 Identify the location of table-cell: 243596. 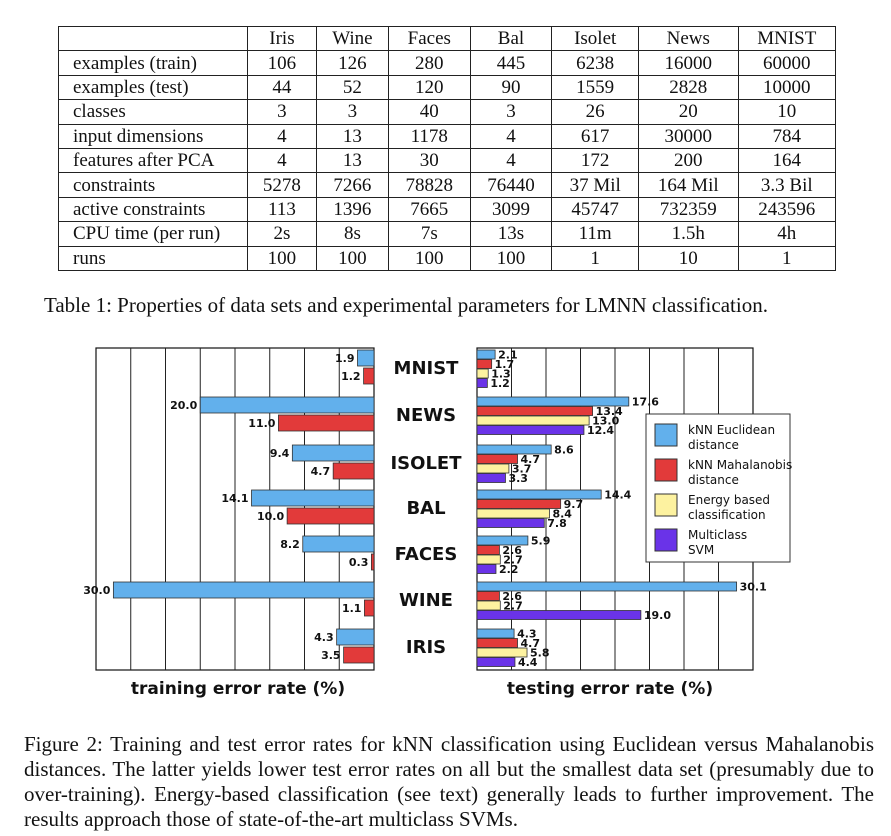
(787, 209).